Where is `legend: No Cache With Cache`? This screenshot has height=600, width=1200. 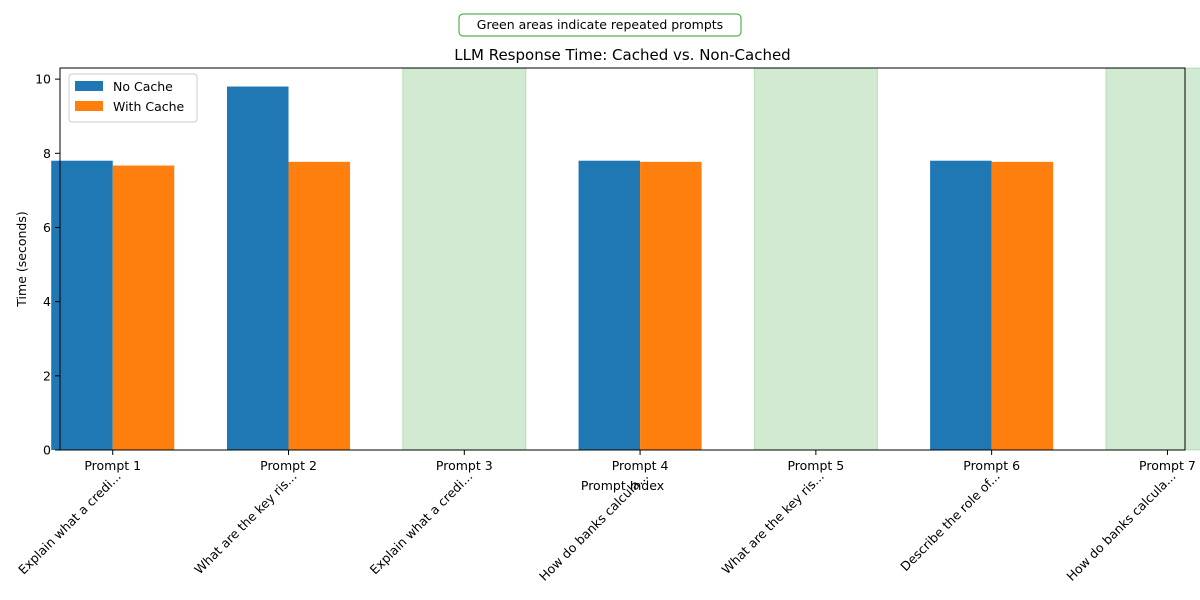 legend: No Cache With Cache is located at coordinates (133, 98).